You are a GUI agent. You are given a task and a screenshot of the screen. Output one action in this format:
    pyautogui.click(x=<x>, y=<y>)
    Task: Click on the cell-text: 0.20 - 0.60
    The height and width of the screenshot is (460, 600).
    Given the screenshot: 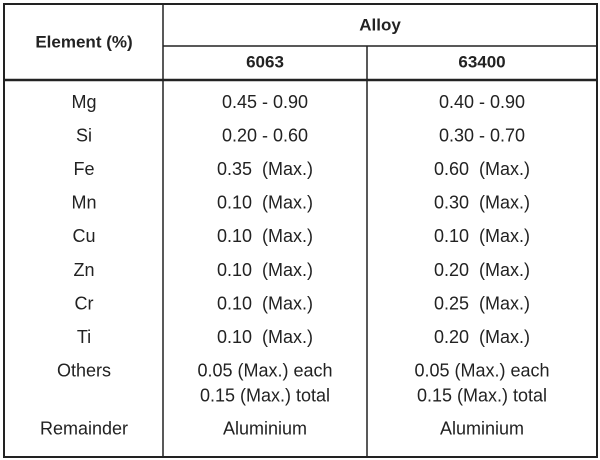 What is the action you would take?
    pyautogui.click(x=265, y=135)
    